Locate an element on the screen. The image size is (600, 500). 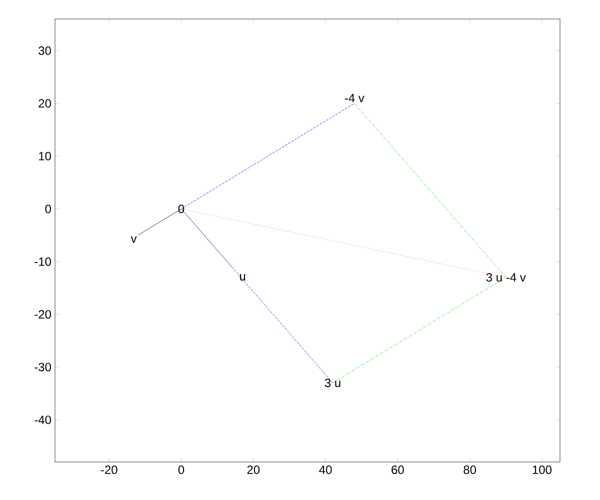
x-tick-label: 80 is located at coordinates (470, 470).